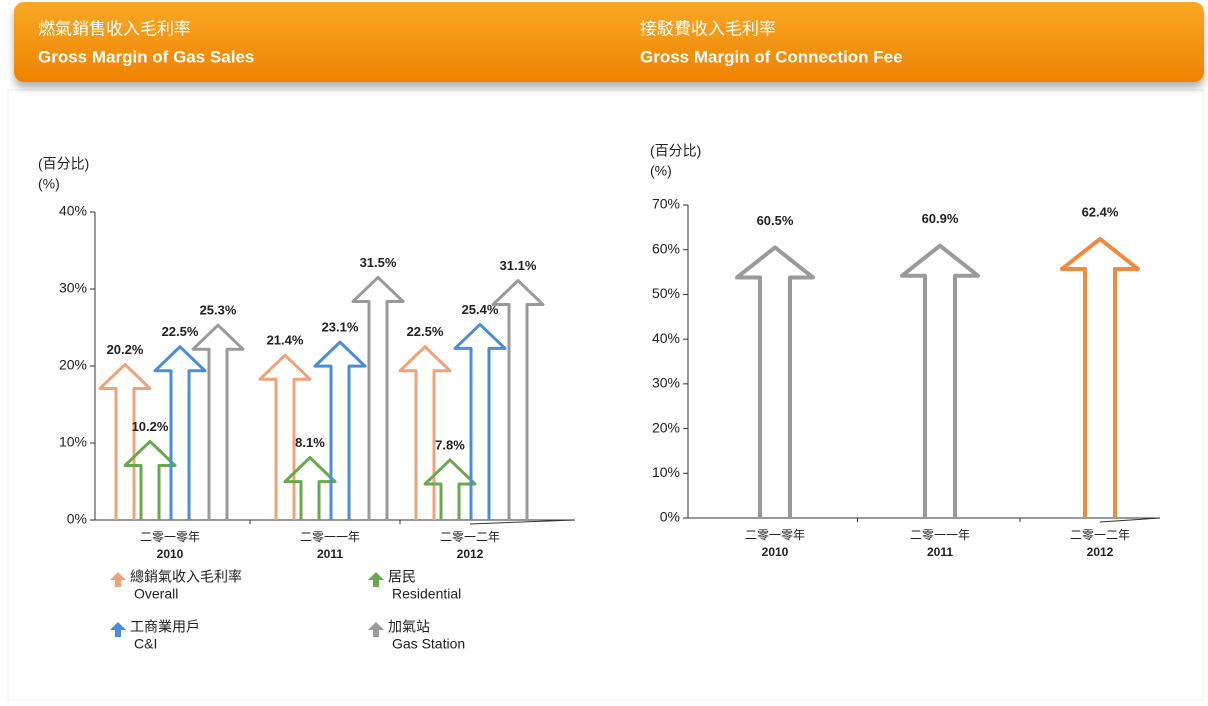 This screenshot has height=706, width=1208. What do you see at coordinates (609, 42) in the screenshot?
I see `header-bar` at bounding box center [609, 42].